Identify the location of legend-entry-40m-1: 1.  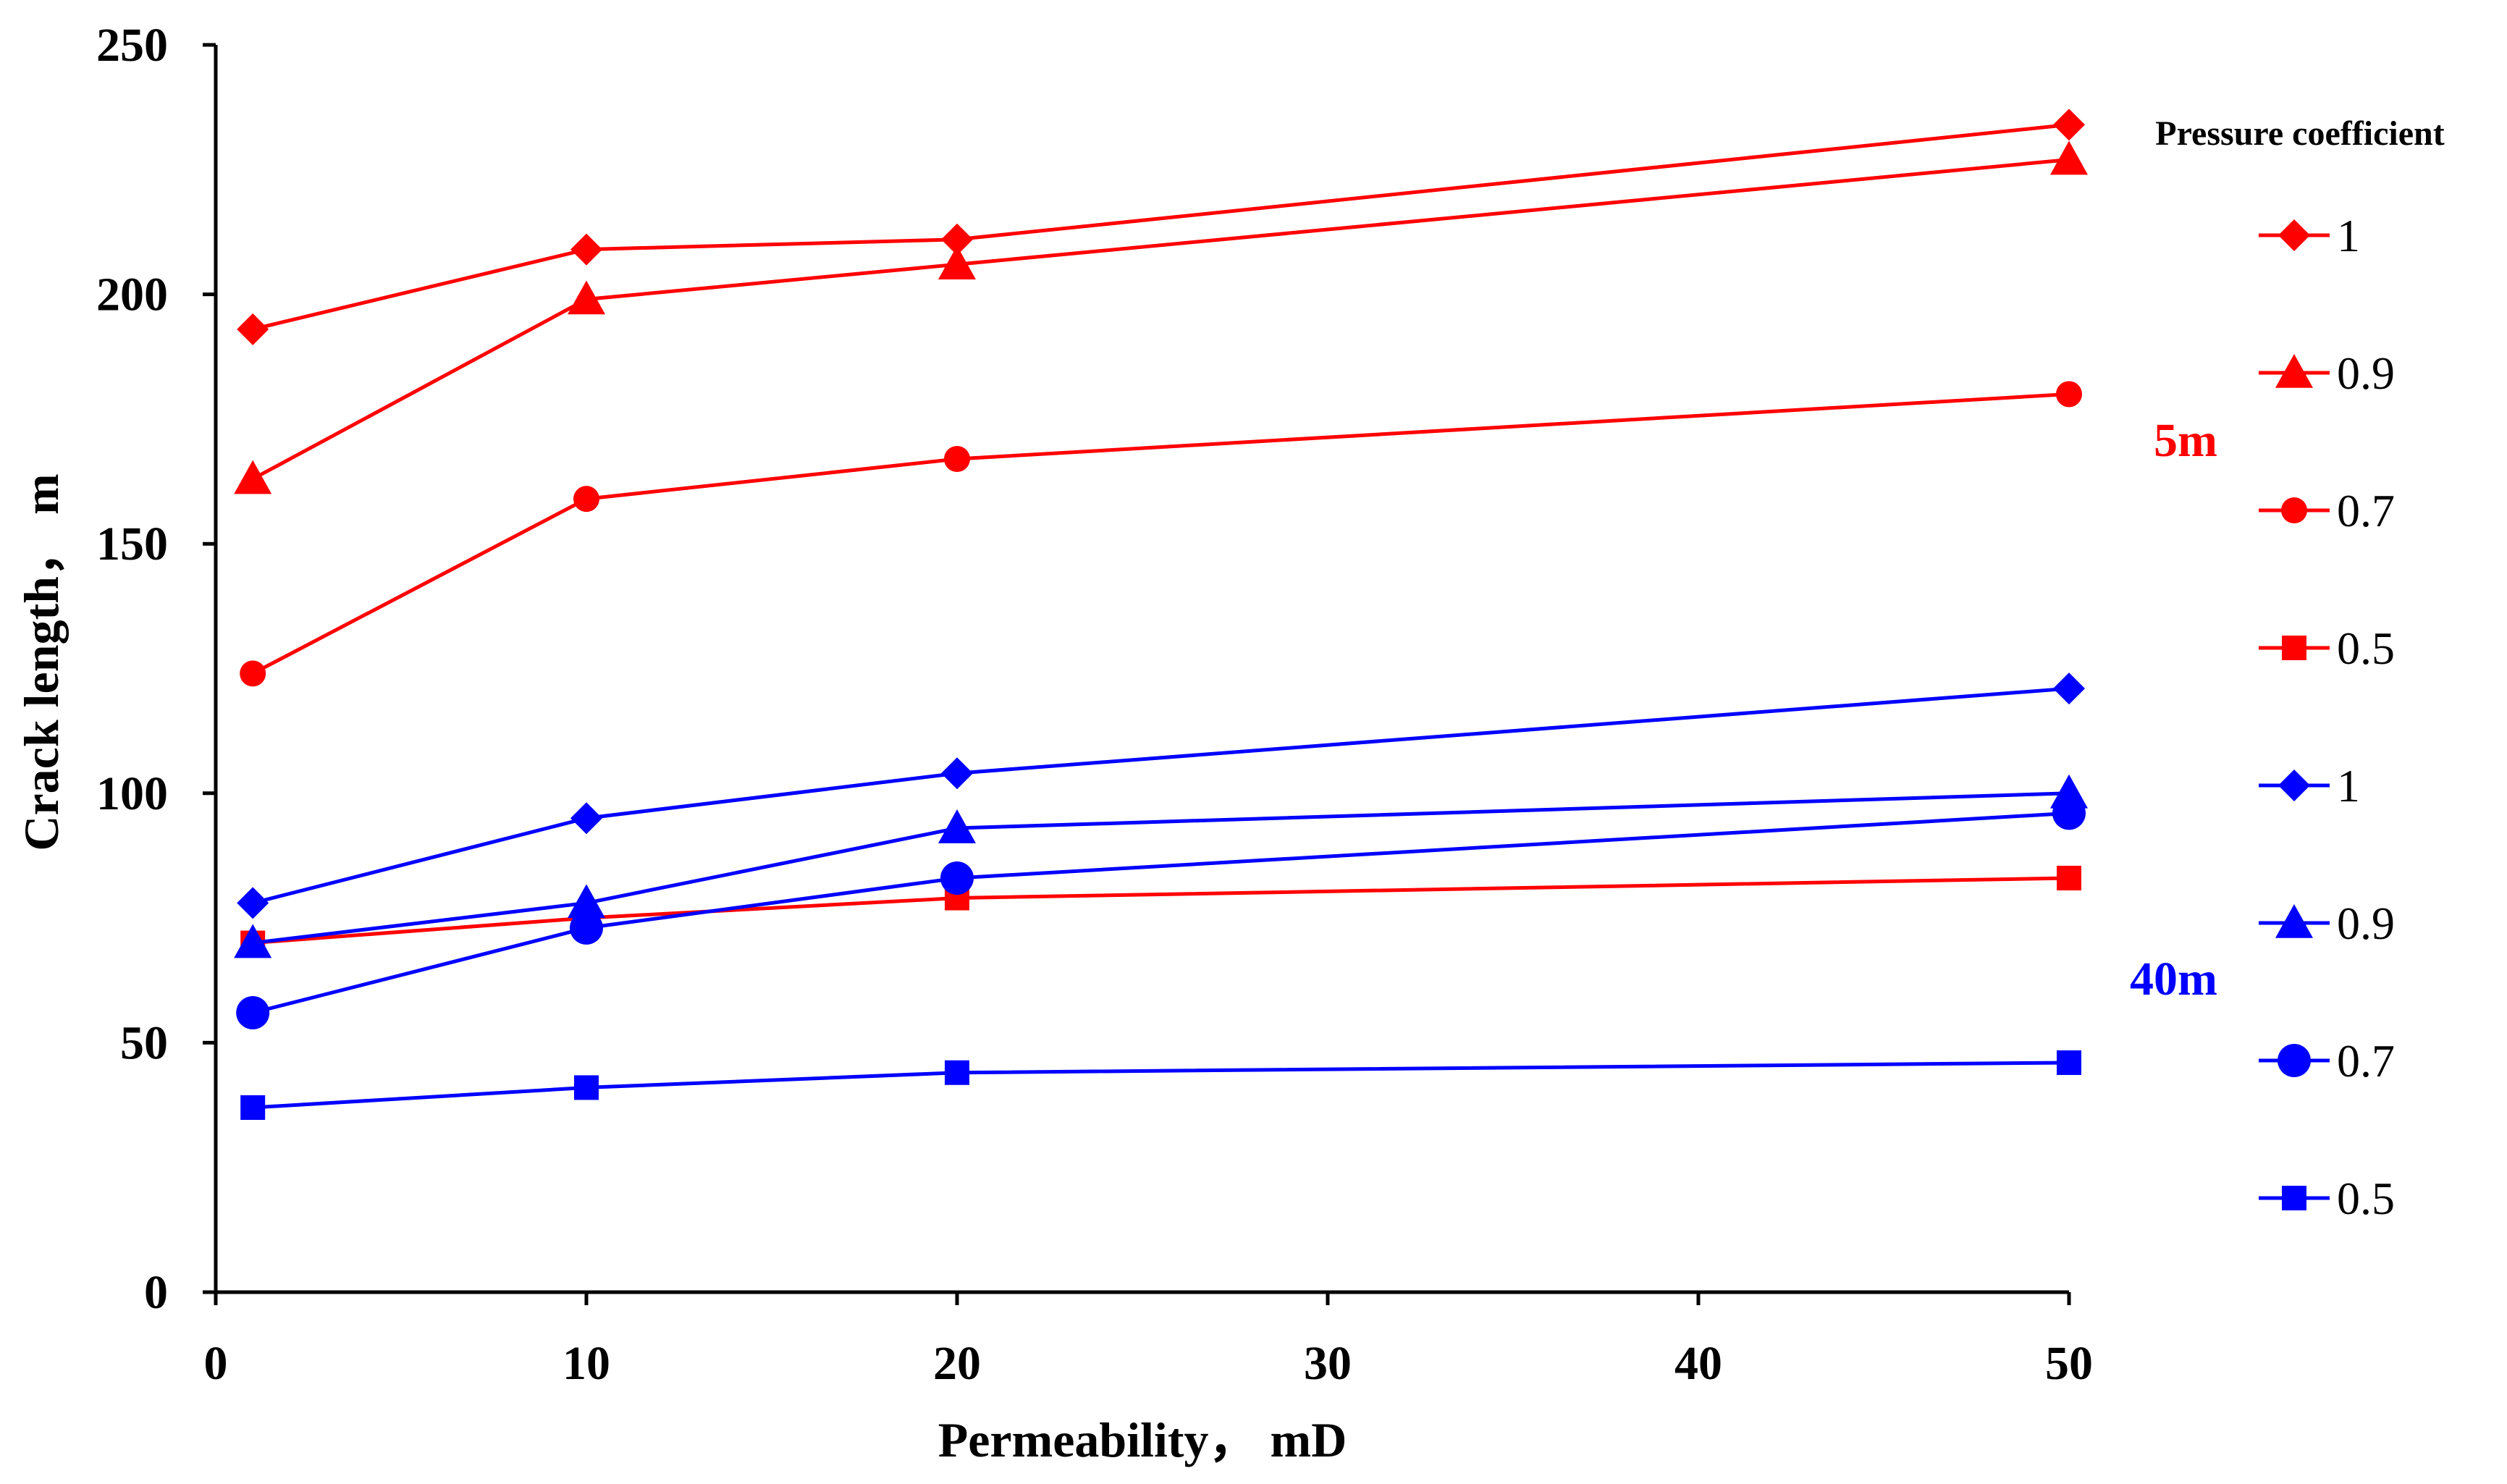
(2309, 785).